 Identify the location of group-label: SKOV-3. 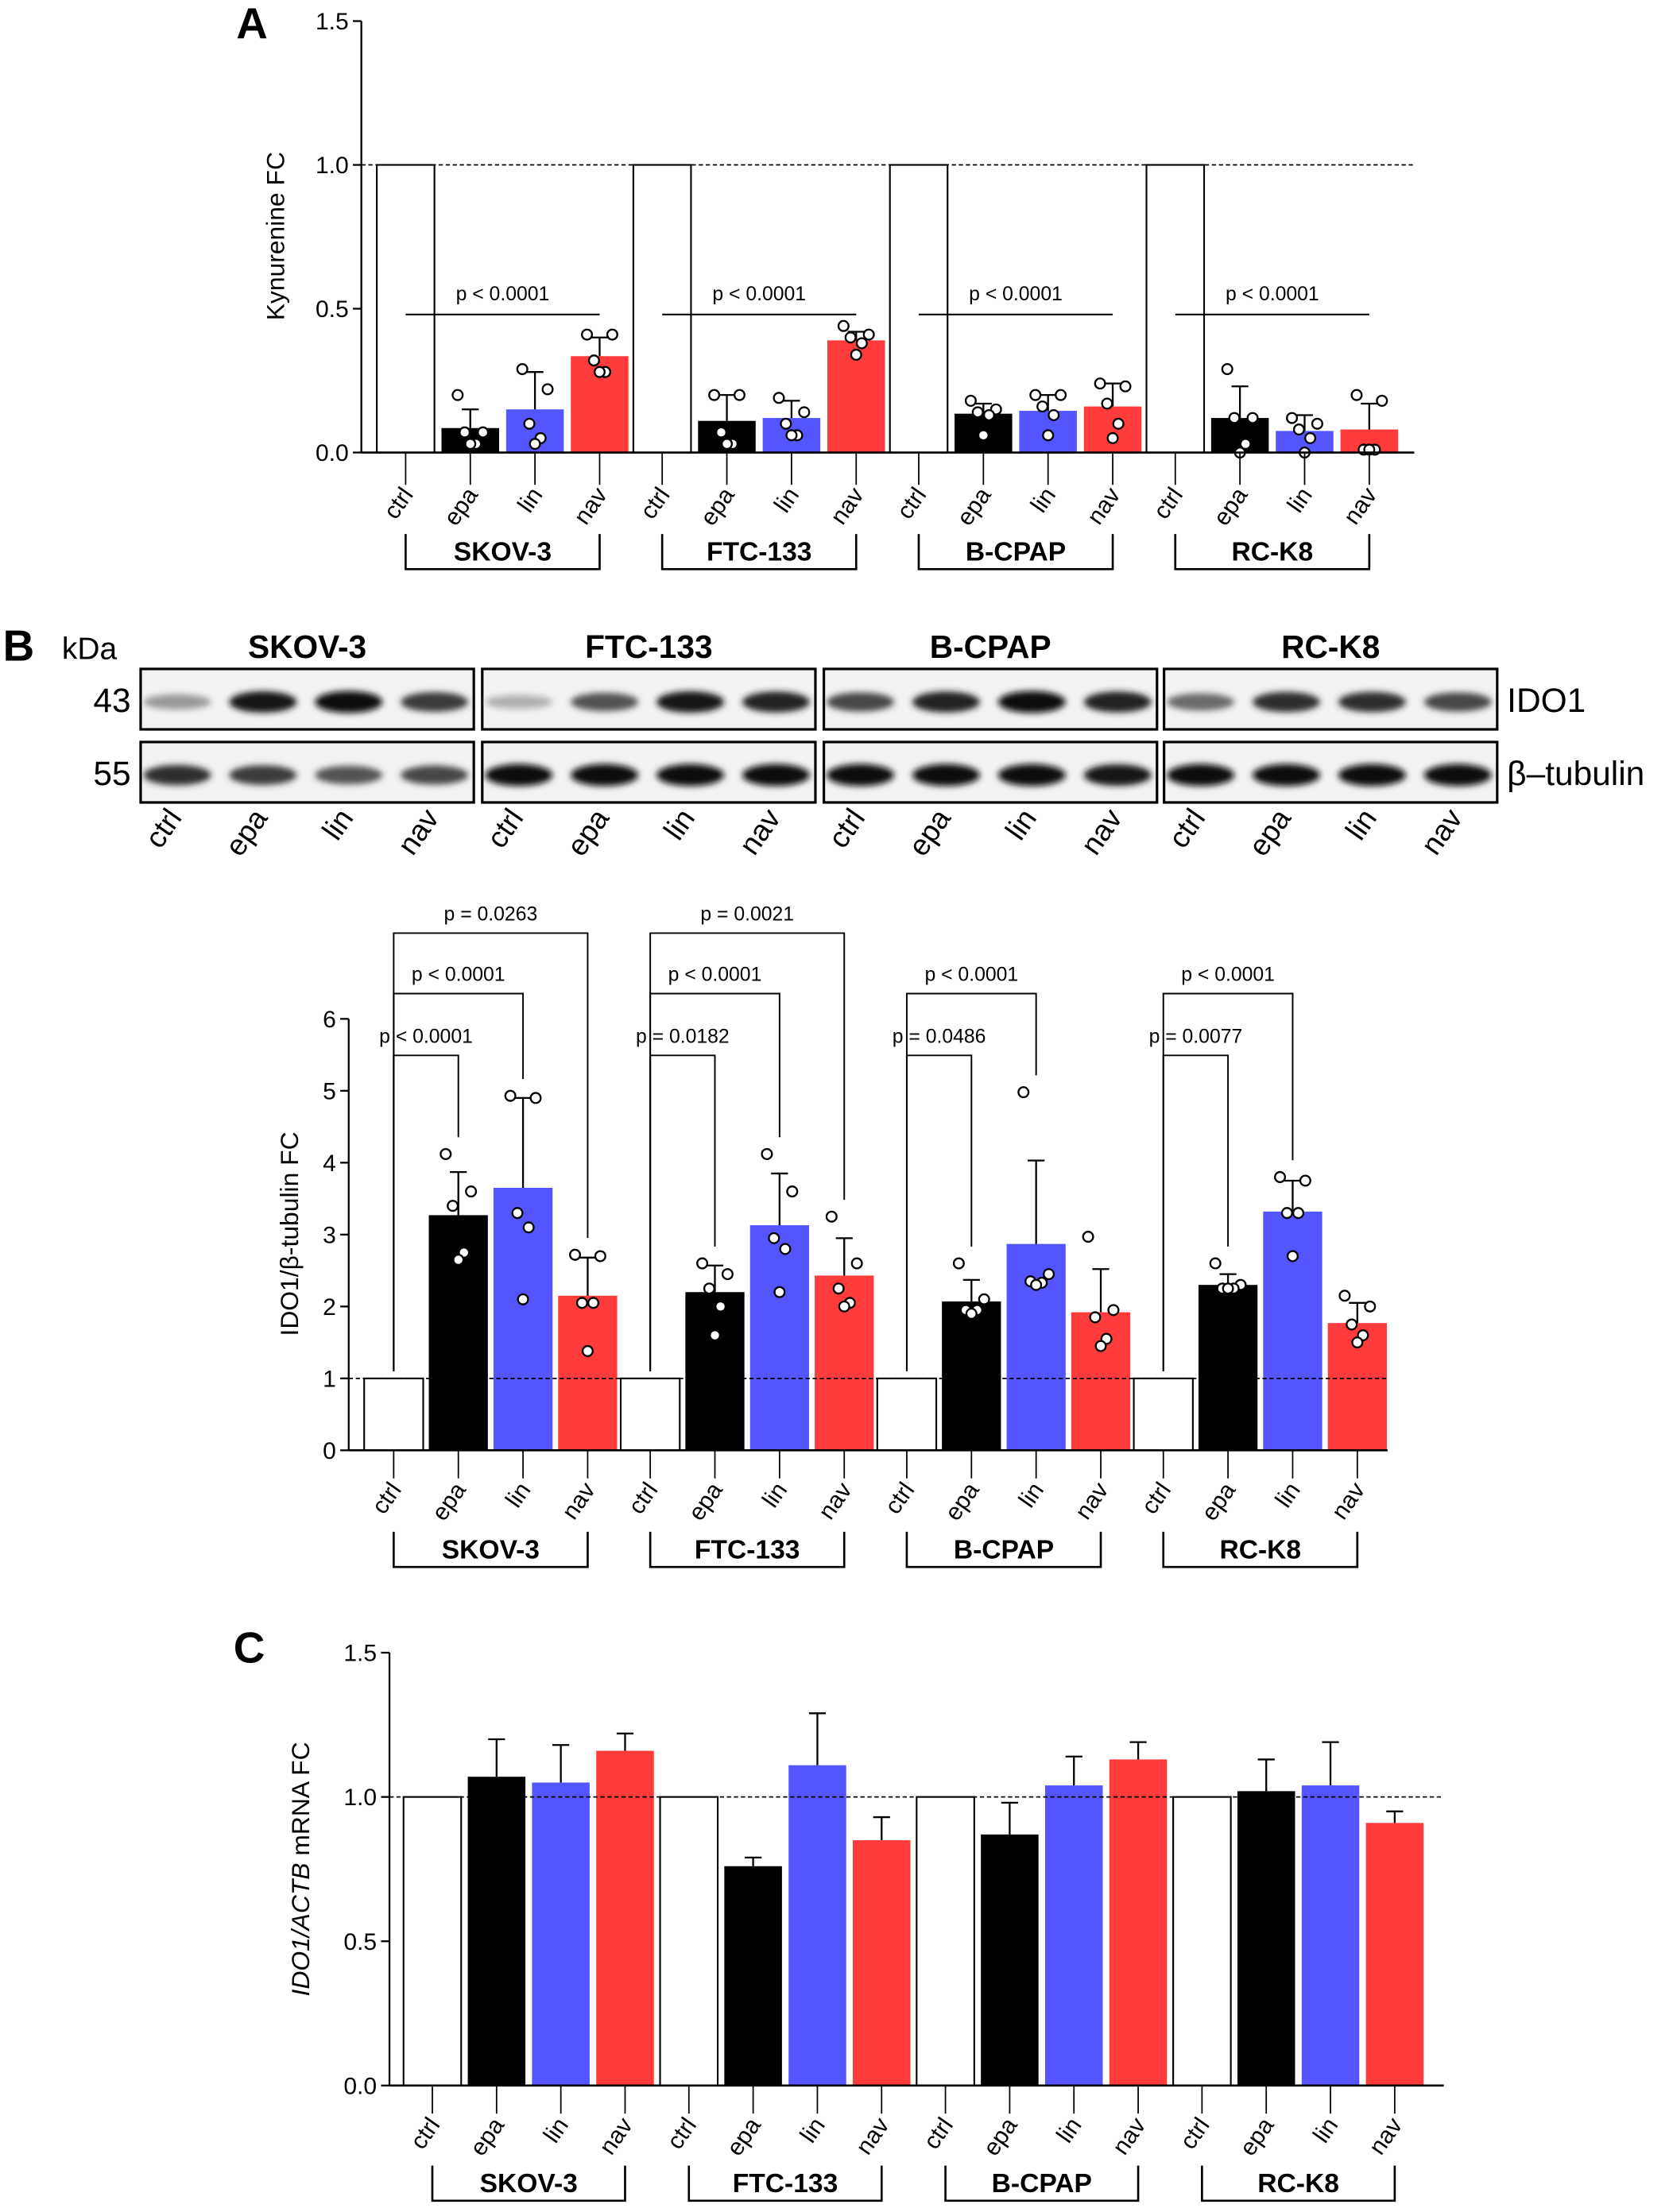
(491, 1550).